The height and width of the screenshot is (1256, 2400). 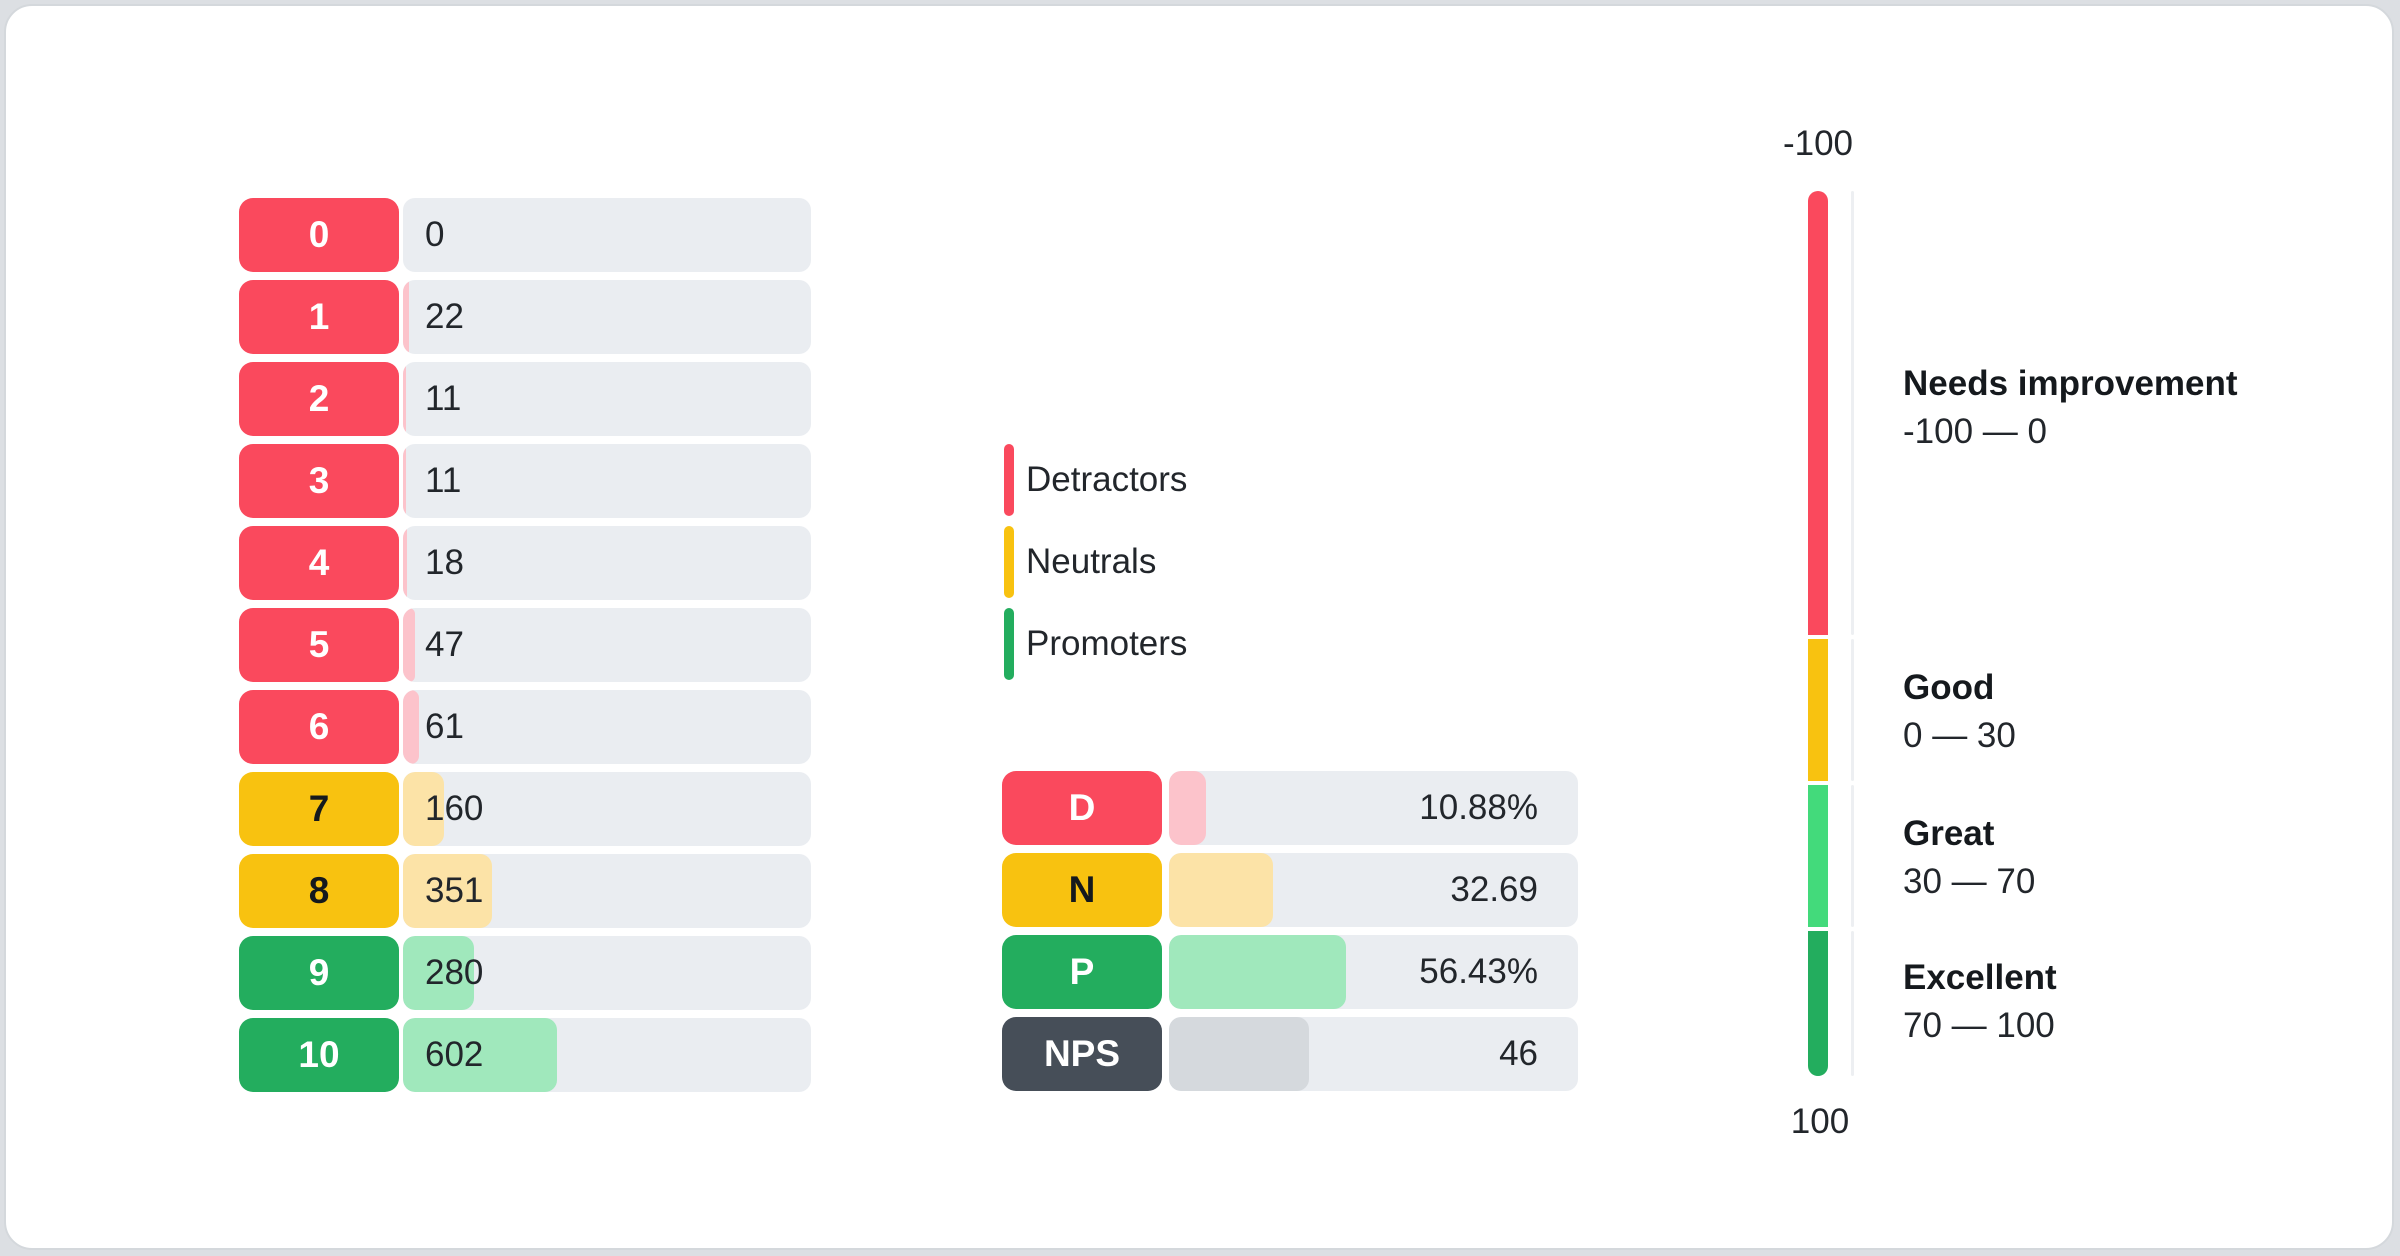 What do you see at coordinates (1820, 1121) in the screenshot?
I see `gauge-max-positive-label: 100` at bounding box center [1820, 1121].